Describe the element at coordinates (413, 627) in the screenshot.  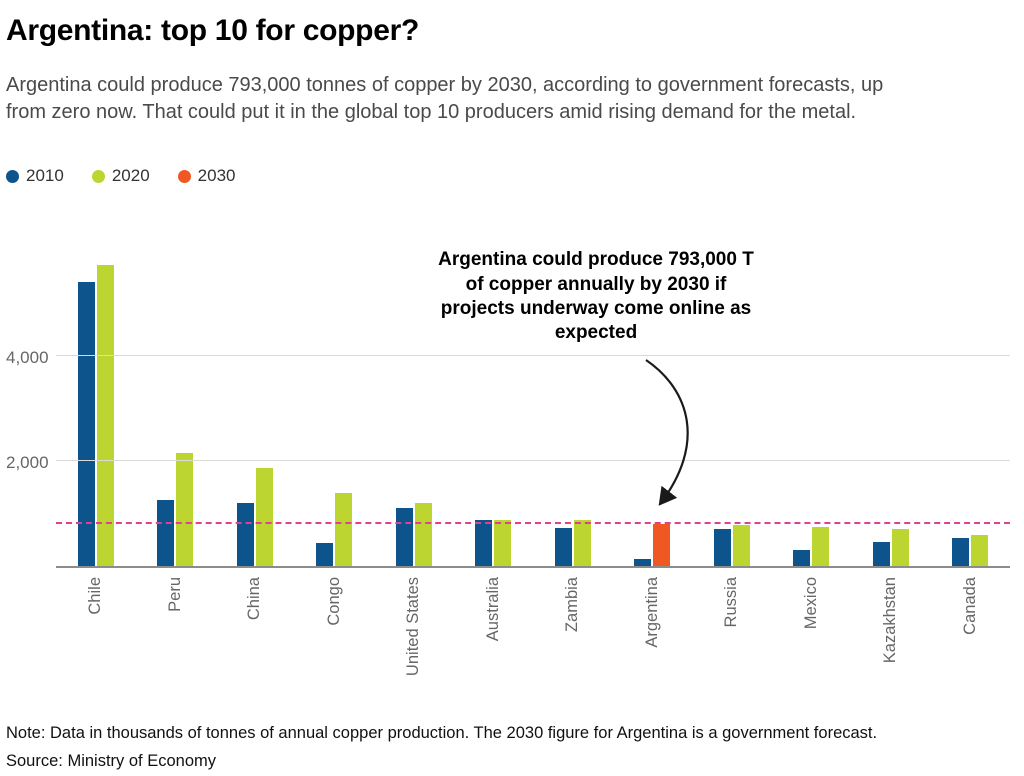
I see `x-axis-label-United States: United States` at that location.